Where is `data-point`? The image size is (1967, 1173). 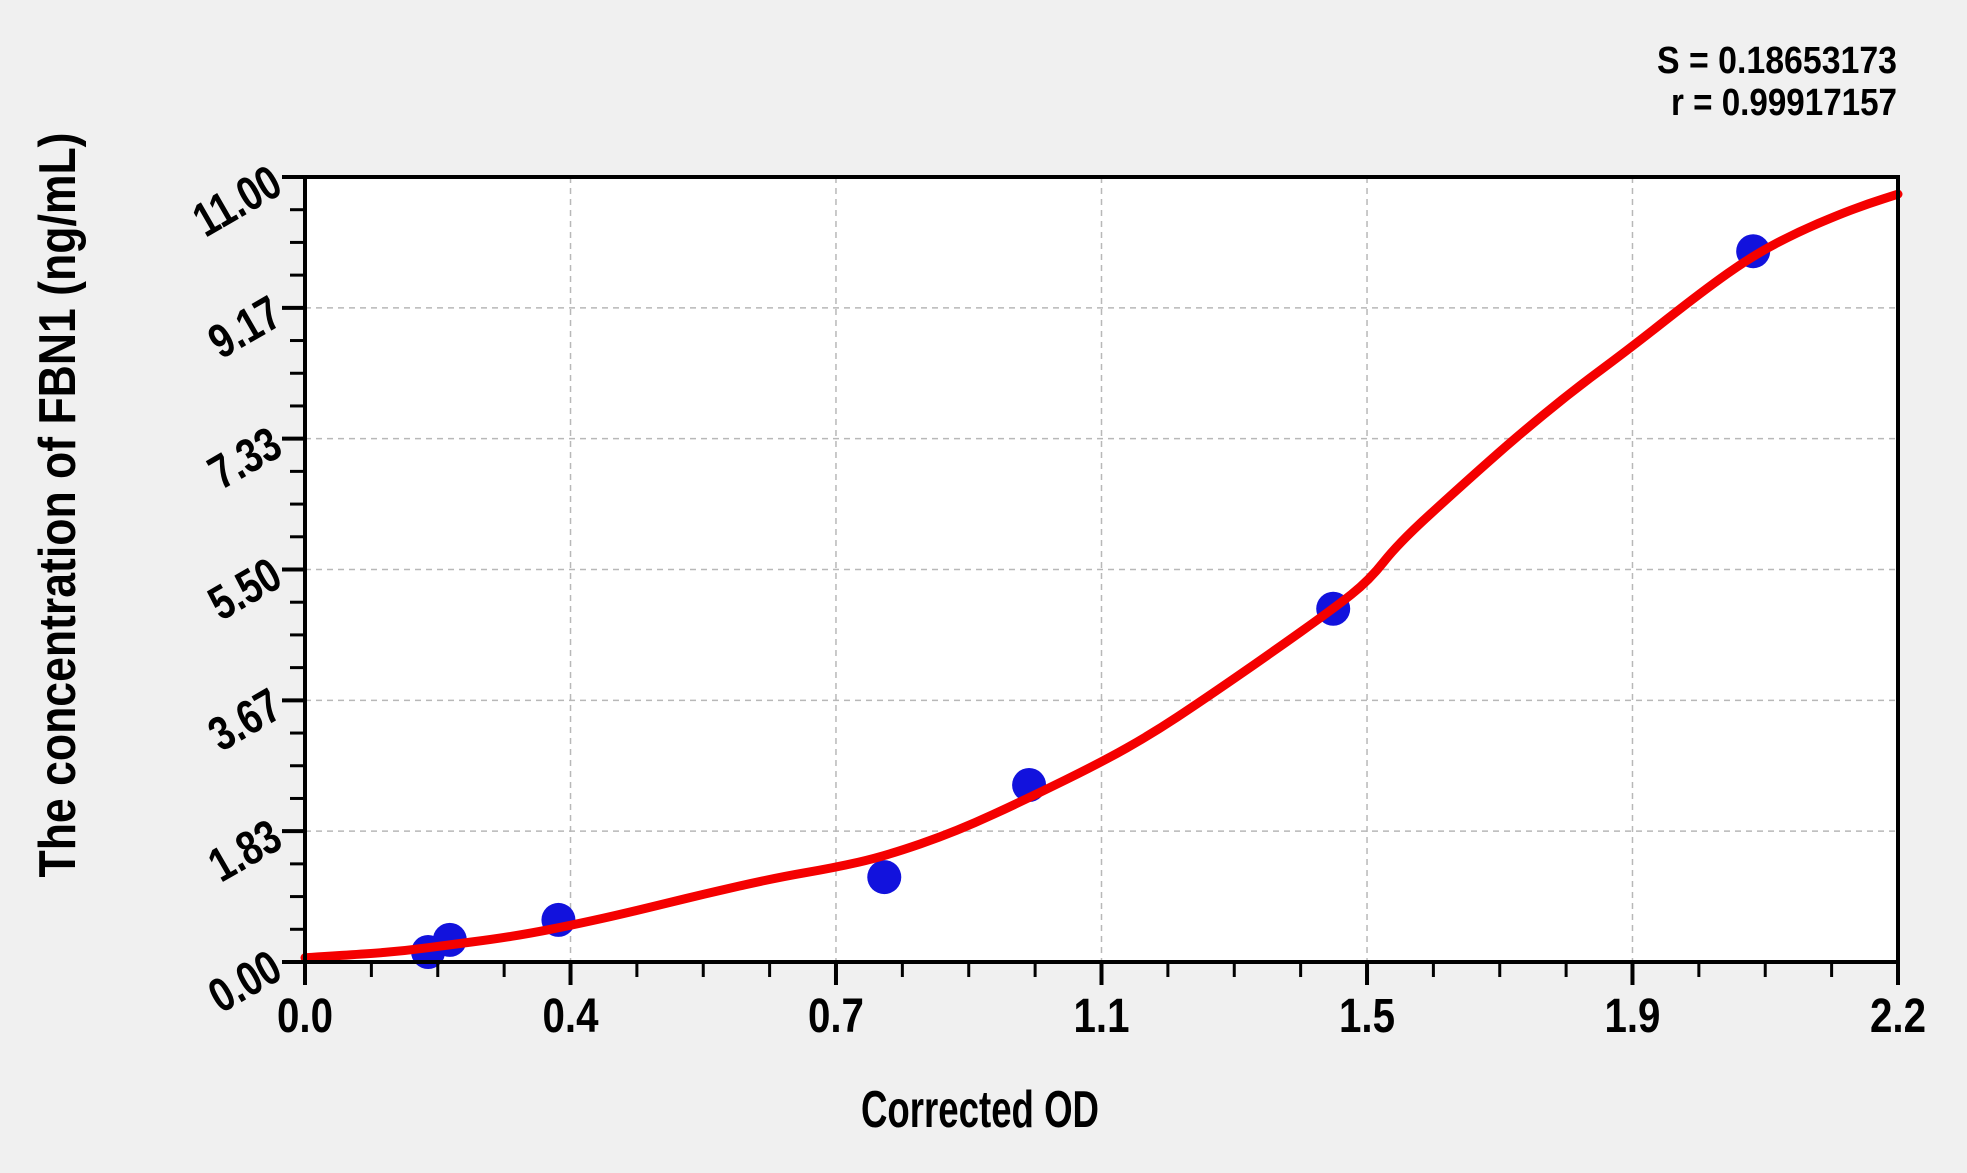 data-point is located at coordinates (884, 877).